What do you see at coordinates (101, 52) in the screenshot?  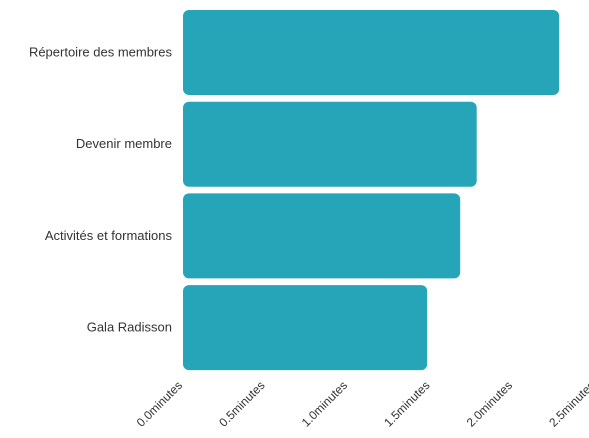 I see `category-label: Répertoire des membres` at bounding box center [101, 52].